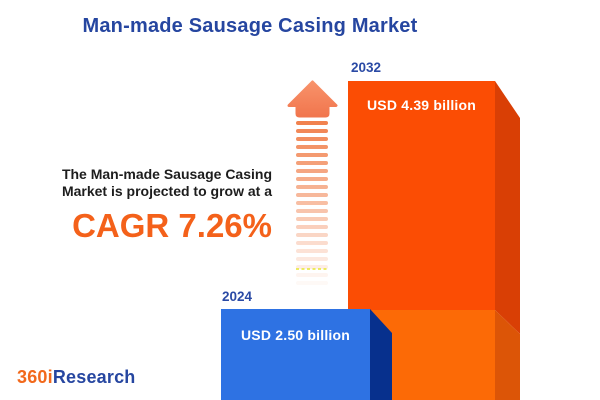 The width and height of the screenshot is (600, 400). I want to click on arrow-head-shape, so click(312, 99).